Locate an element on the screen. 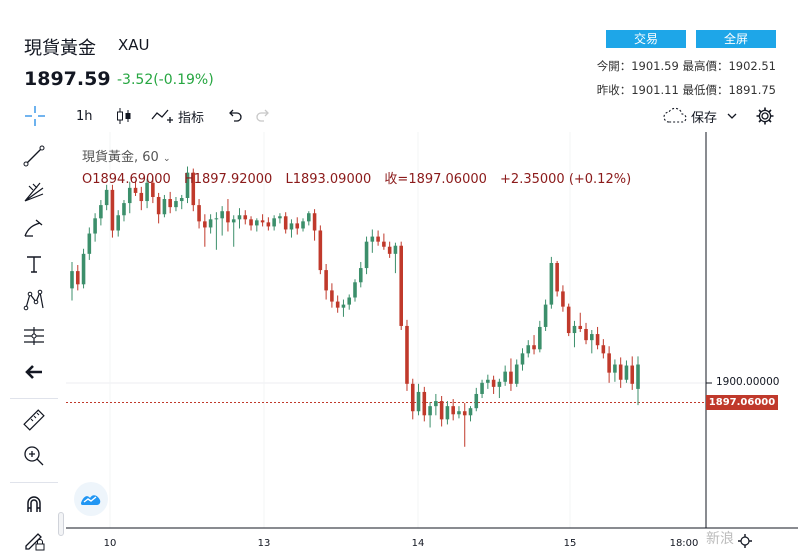 This screenshot has height=558, width=798. price-change: -3.52(-0.19%) is located at coordinates (165, 80).